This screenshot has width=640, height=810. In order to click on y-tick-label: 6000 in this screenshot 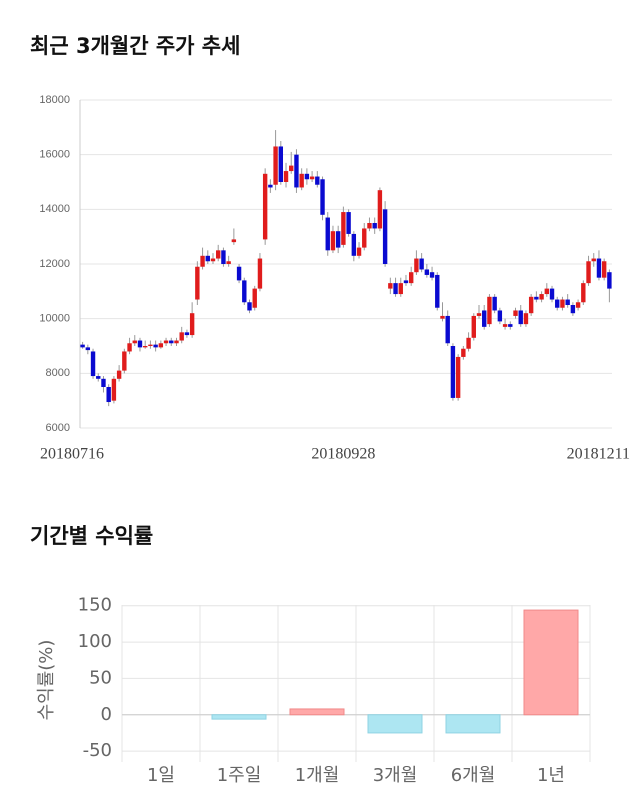, I will do `click(58, 428)`.